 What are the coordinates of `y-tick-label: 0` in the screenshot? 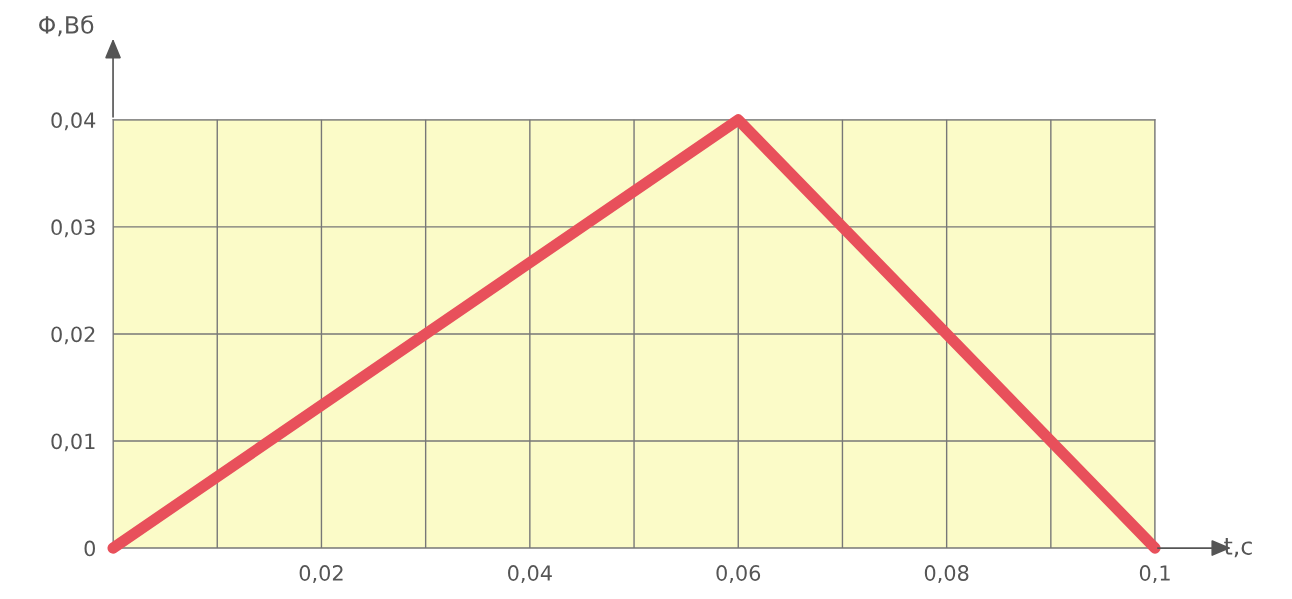 It's located at (89, 548).